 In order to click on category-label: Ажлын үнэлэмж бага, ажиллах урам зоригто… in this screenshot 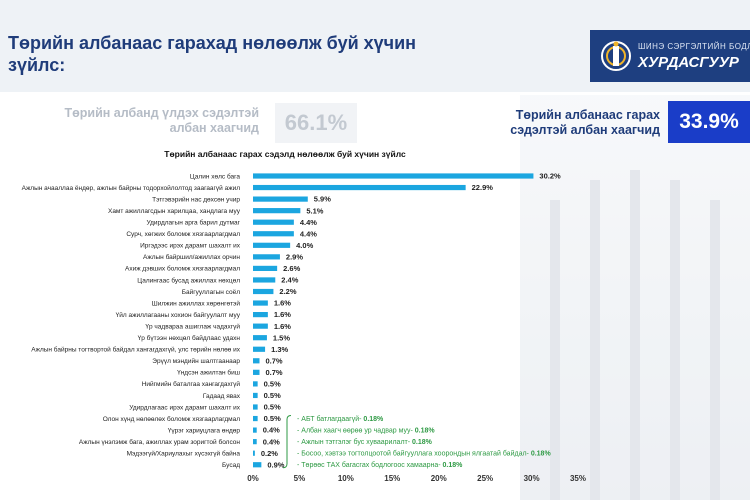, I will do `click(159, 442)`.